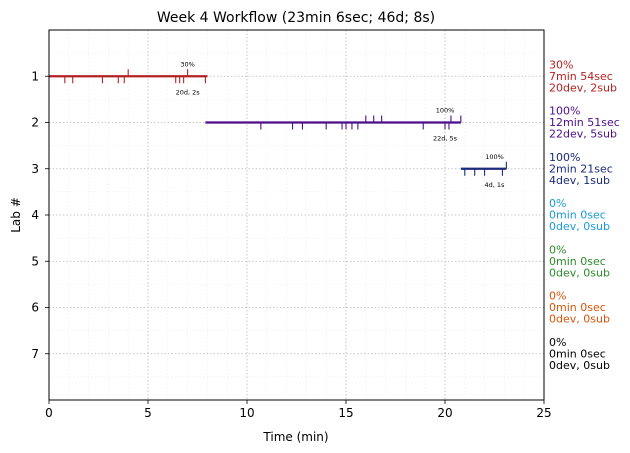 The image size is (630, 453). Describe the element at coordinates (295, 437) in the screenshot. I see `x-axis-label: Time (min)` at that location.